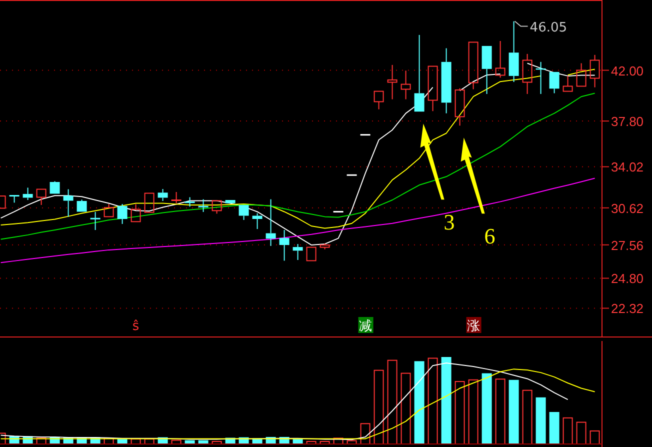  I want to click on y-tick-label: 27.56, so click(627, 245).